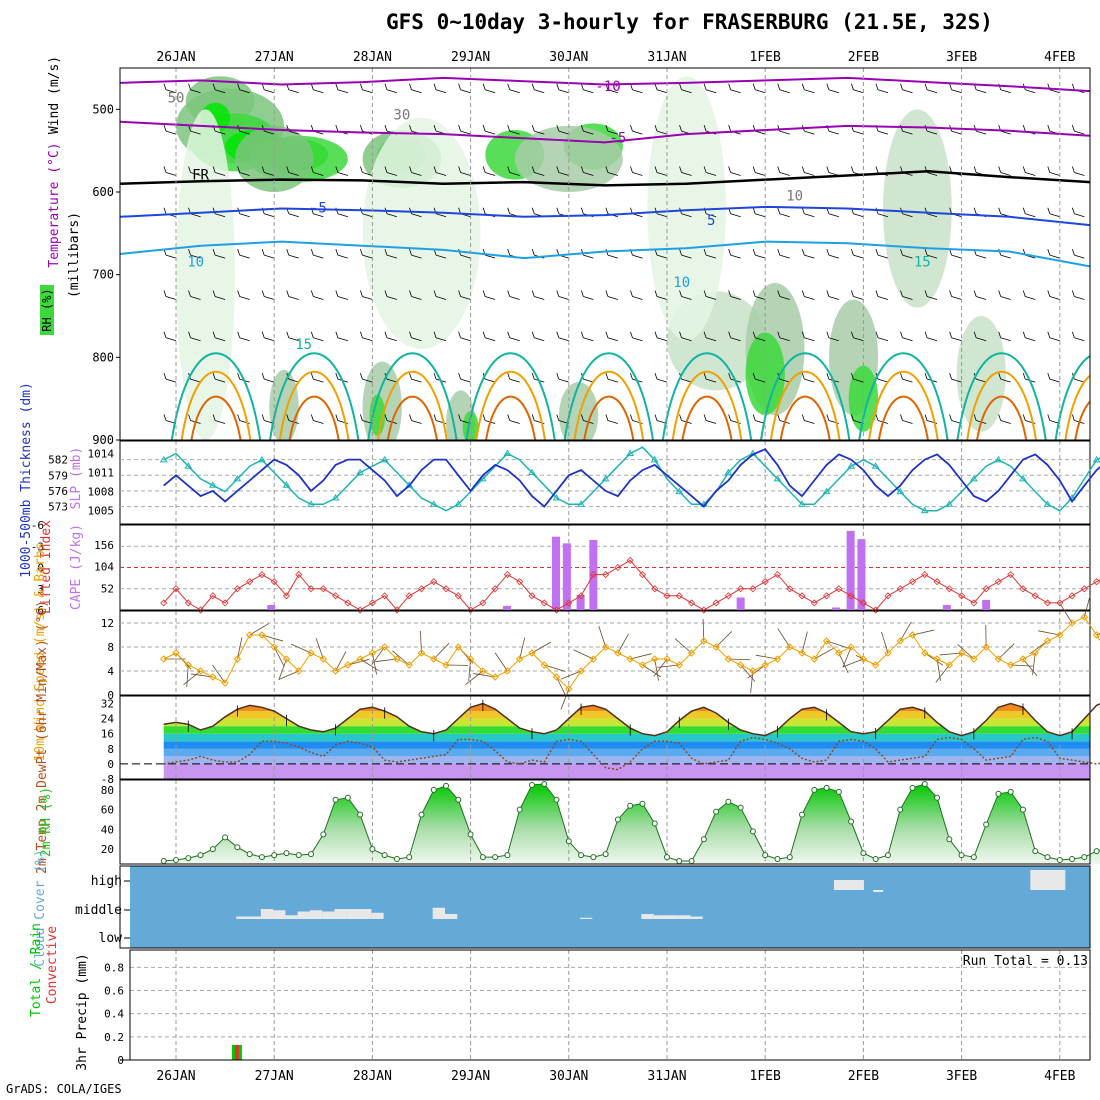  I want to click on rh-shading, so click(917, 208).